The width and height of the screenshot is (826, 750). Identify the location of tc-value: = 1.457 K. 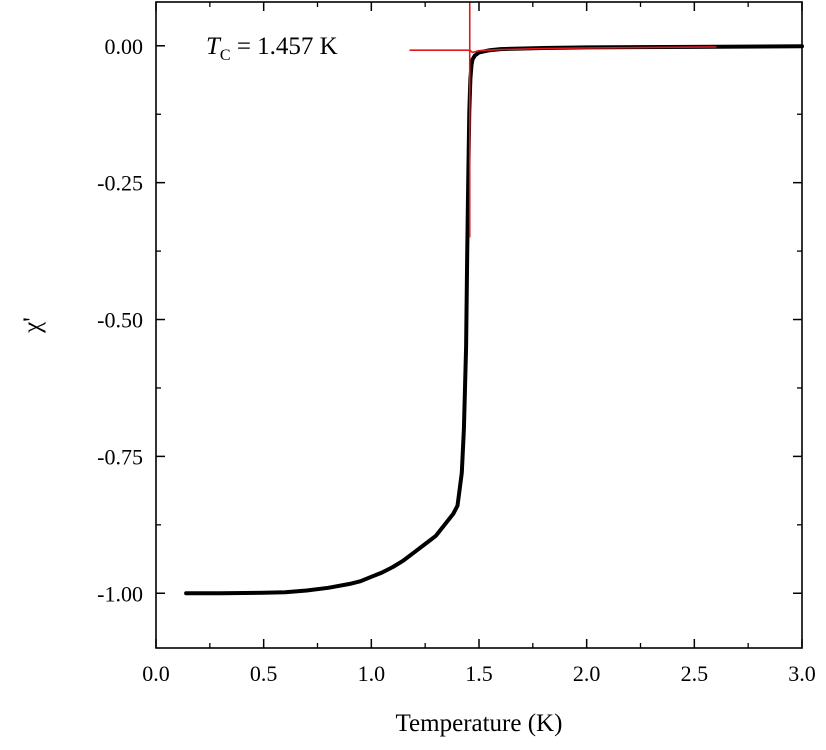
(284, 46).